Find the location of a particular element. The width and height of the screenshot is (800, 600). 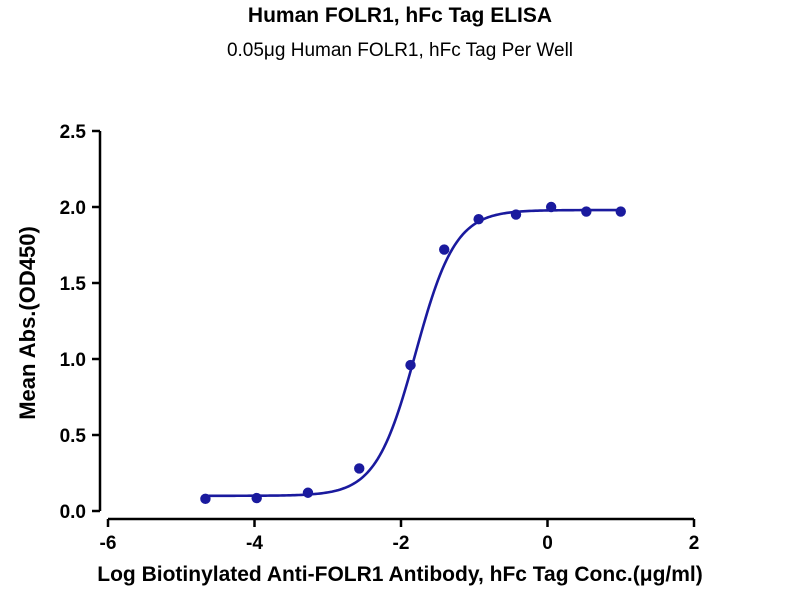

y-tick-label: 1.0 is located at coordinates (73, 360).